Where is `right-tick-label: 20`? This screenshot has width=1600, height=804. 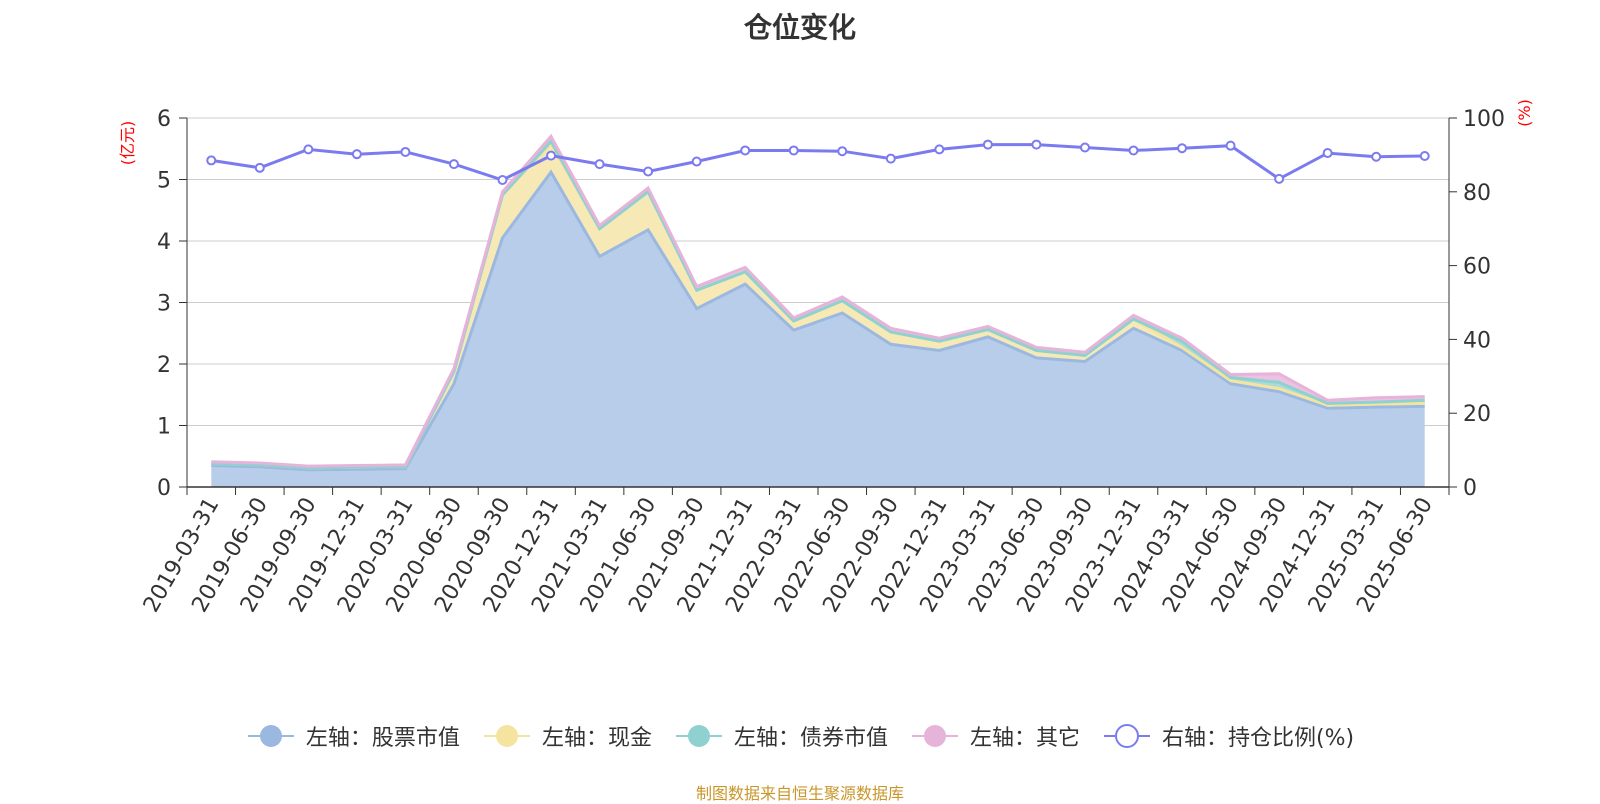 right-tick-label: 20 is located at coordinates (1477, 414).